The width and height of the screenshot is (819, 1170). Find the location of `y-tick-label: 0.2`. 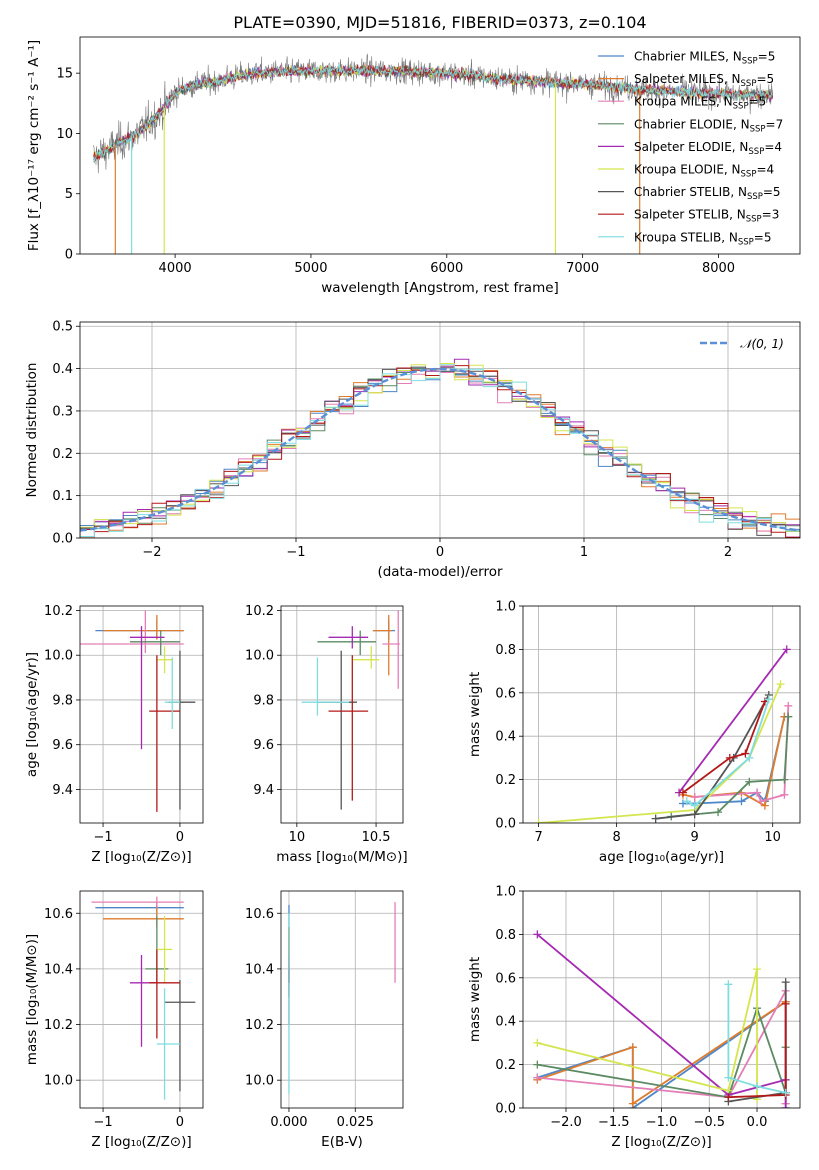

y-tick-label: 0.2 is located at coordinates (62, 454).